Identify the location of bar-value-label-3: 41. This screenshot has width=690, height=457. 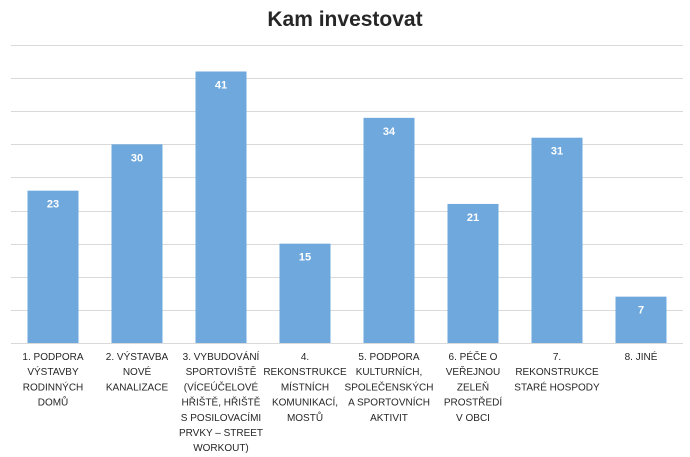
(221, 85).